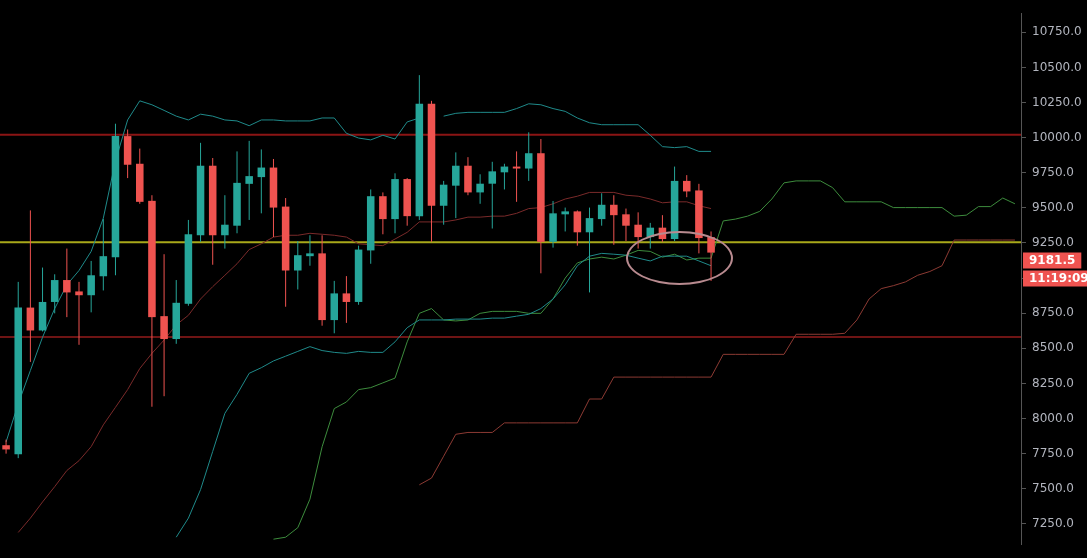  What do you see at coordinates (1053, 452) in the screenshot?
I see `y-tick-label: 7750.0` at bounding box center [1053, 452].